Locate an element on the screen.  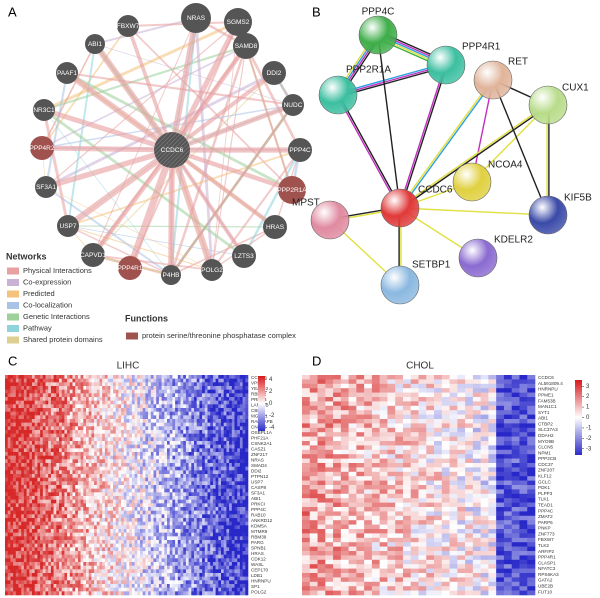
legend-label: Physical Interactions is located at coordinates (57, 270).